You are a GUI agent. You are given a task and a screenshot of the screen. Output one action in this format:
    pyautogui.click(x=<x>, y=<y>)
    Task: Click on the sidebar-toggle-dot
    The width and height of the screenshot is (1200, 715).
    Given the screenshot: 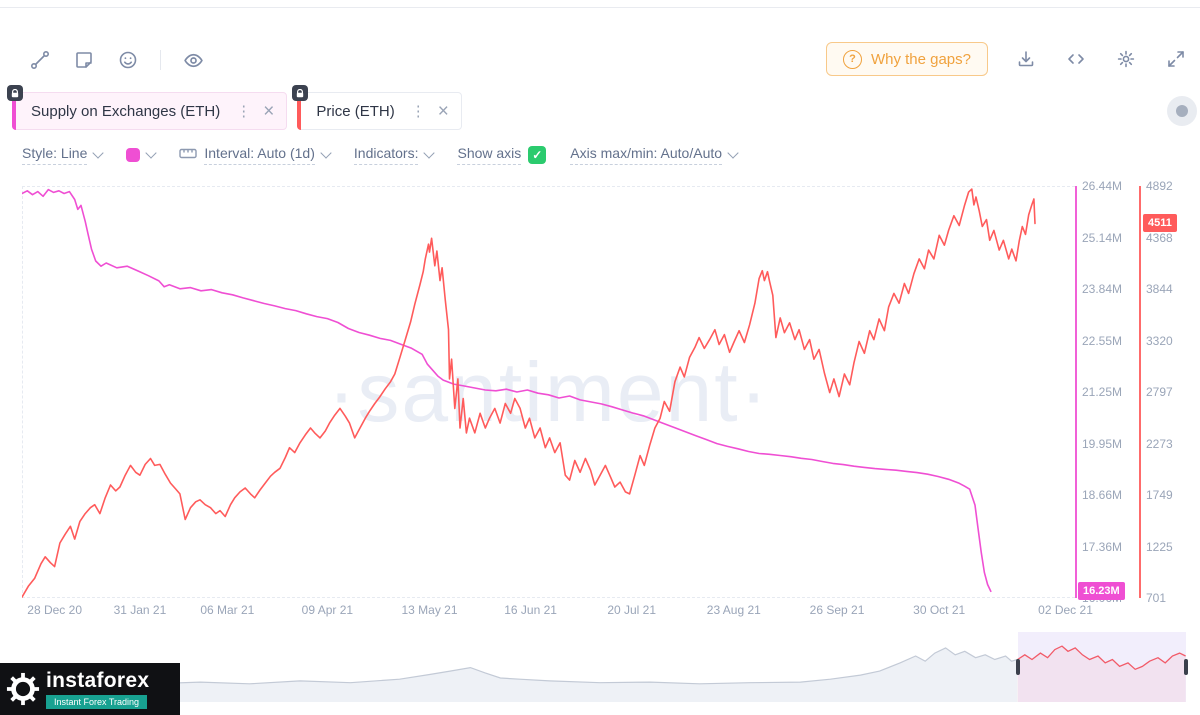 What is the action you would take?
    pyautogui.click(x=1182, y=111)
    